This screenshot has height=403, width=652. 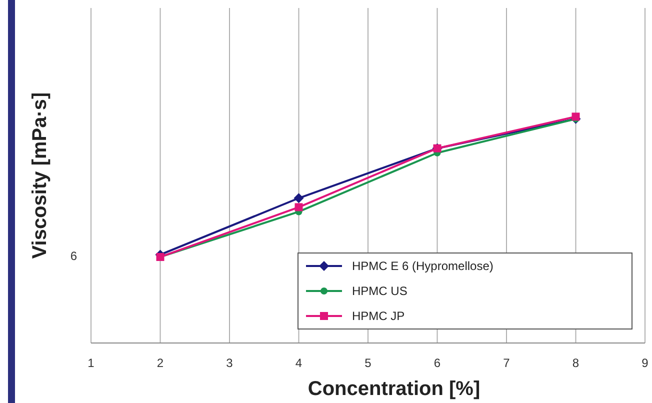 I want to click on legend-label: HPMC E 6 (Hypromellose), so click(x=423, y=266).